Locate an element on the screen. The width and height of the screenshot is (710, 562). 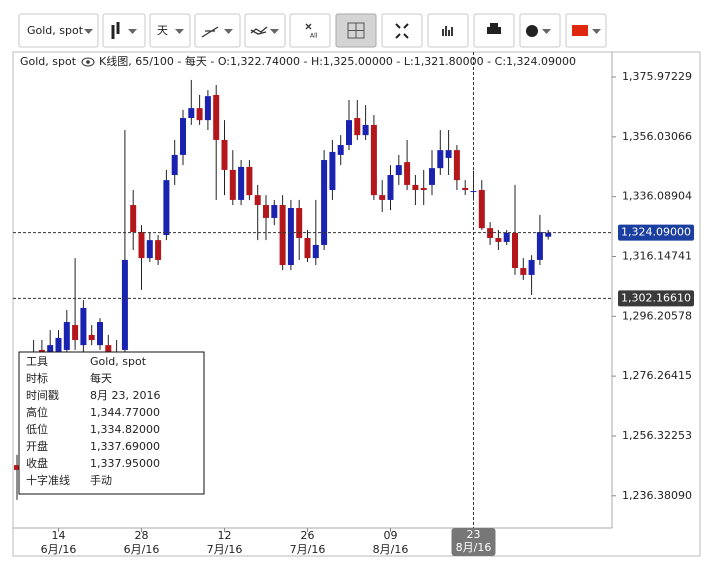
eye-pupil is located at coordinates (88, 62).